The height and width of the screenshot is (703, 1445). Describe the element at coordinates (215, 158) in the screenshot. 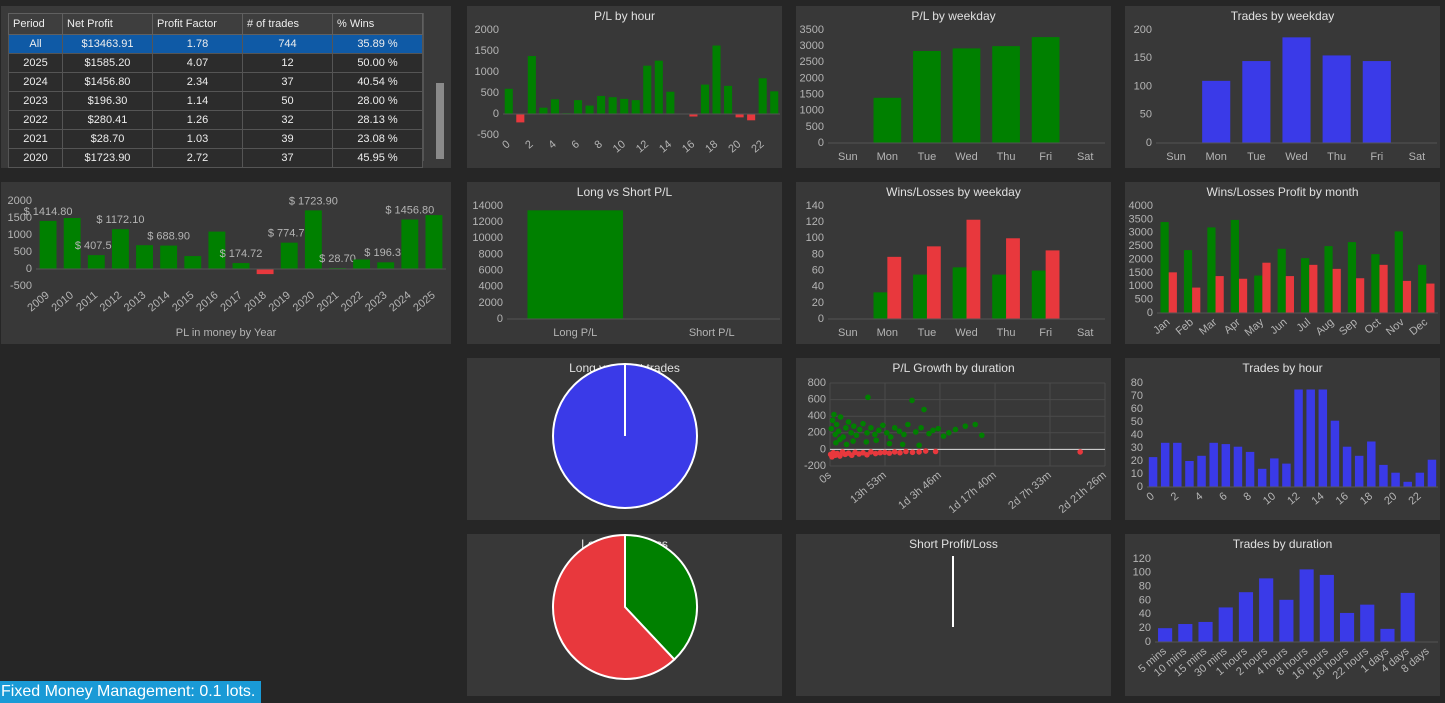

I see `table-row: 2020 $1723.90 2.72 37 45.95 %` at that location.